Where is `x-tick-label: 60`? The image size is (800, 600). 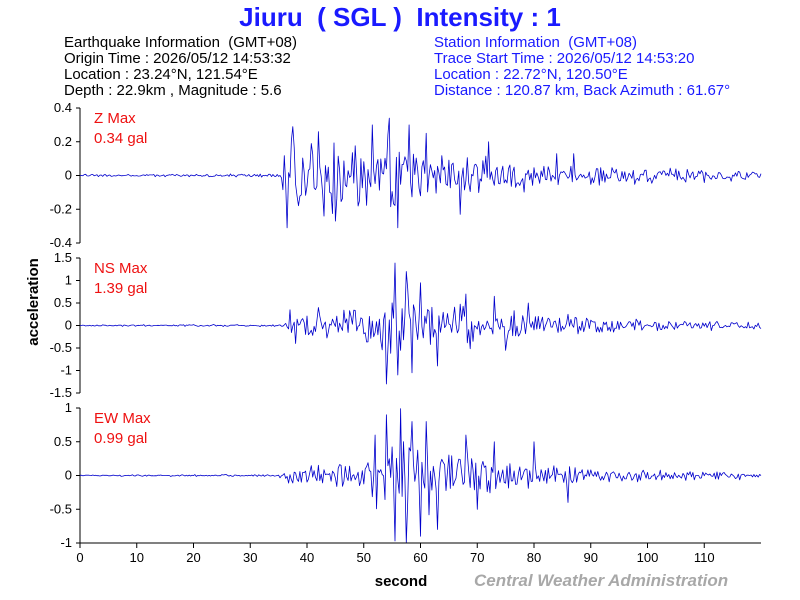
x-tick-label: 60 is located at coordinates (420, 557).